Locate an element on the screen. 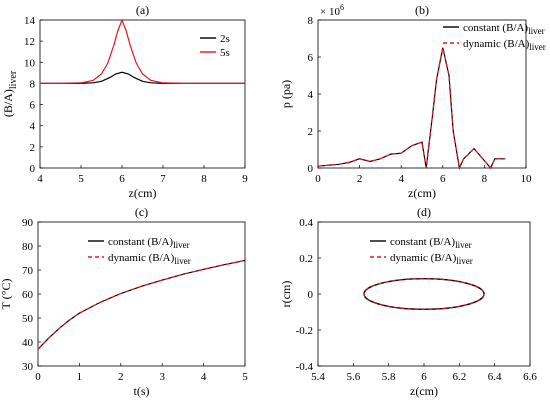 This screenshot has height=406, width=550. x-tick-label: 1 is located at coordinates (80, 377).